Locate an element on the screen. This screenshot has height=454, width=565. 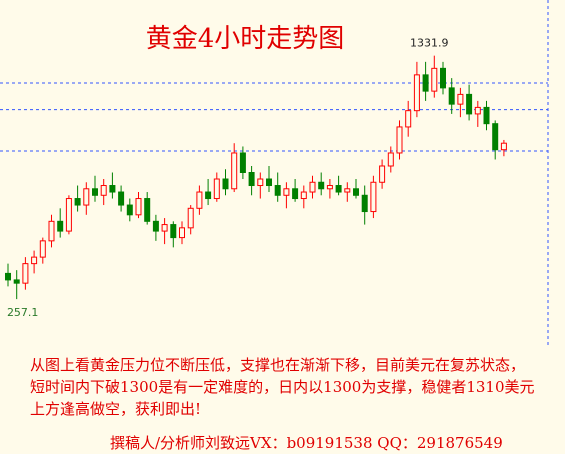
chart-title: 黄金4小时走势图 is located at coordinates (245, 39).